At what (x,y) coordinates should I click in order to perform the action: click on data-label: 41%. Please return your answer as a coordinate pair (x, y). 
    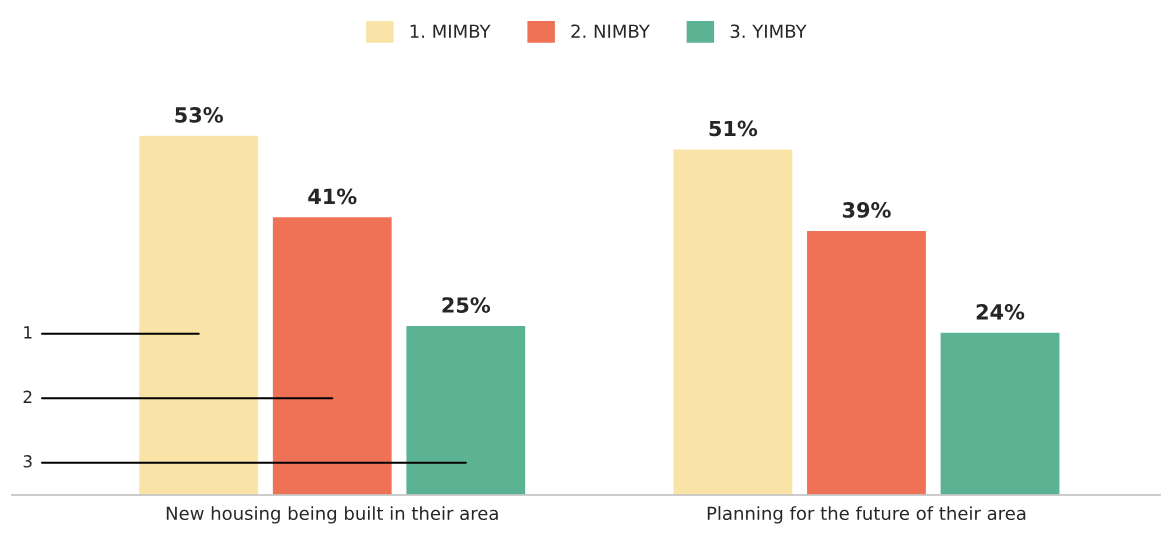
    Looking at the image, I should click on (332, 196).